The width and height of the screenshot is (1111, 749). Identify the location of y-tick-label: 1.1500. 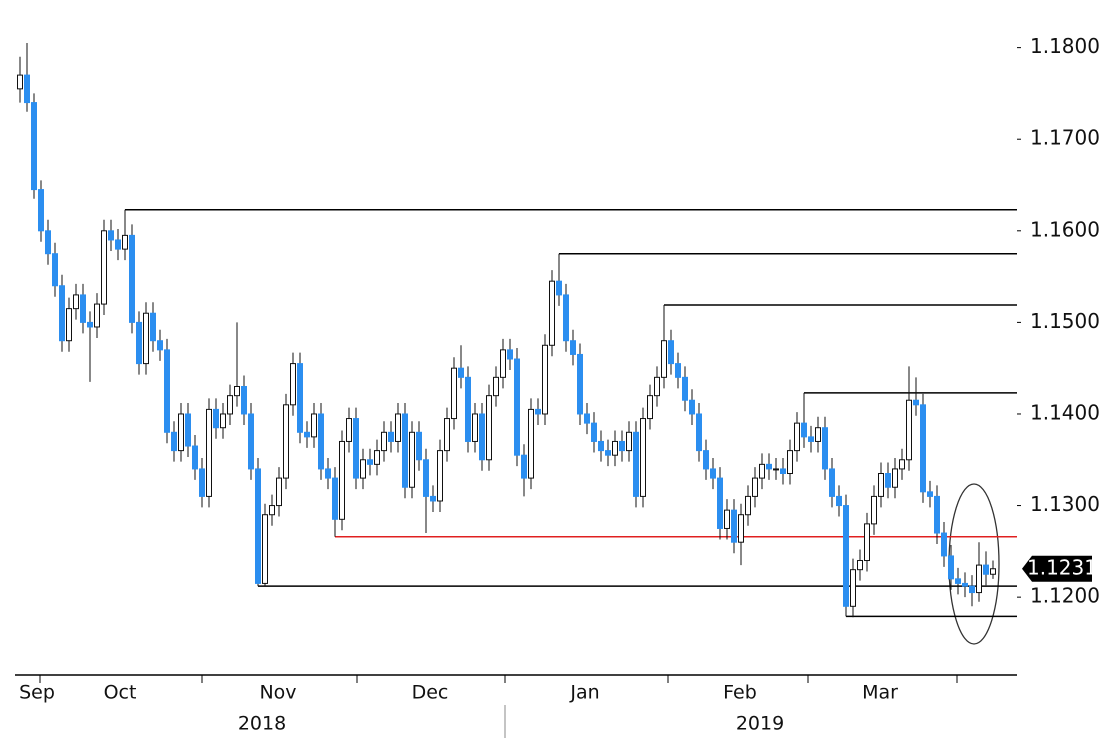
(1065, 321).